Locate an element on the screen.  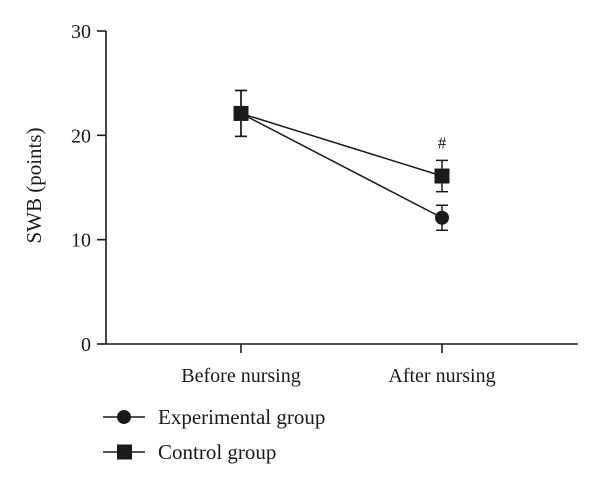
legend-square-icon is located at coordinates (124, 452).